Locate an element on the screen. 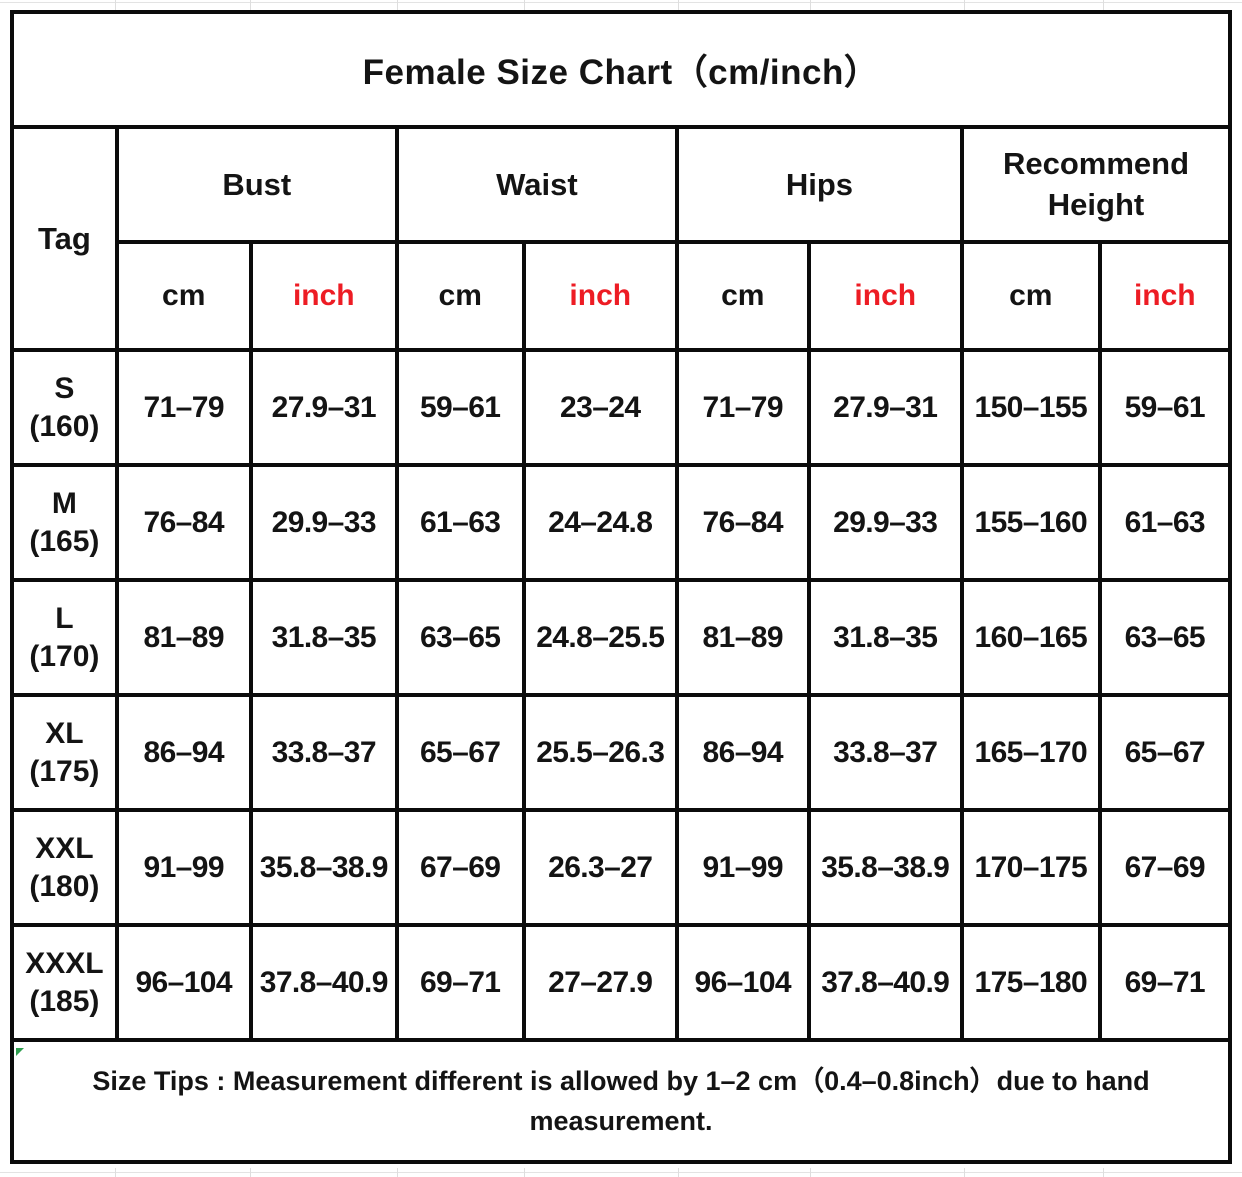 This screenshot has width=1242, height=1177. unit-waist-cm: cm is located at coordinates (460, 296).